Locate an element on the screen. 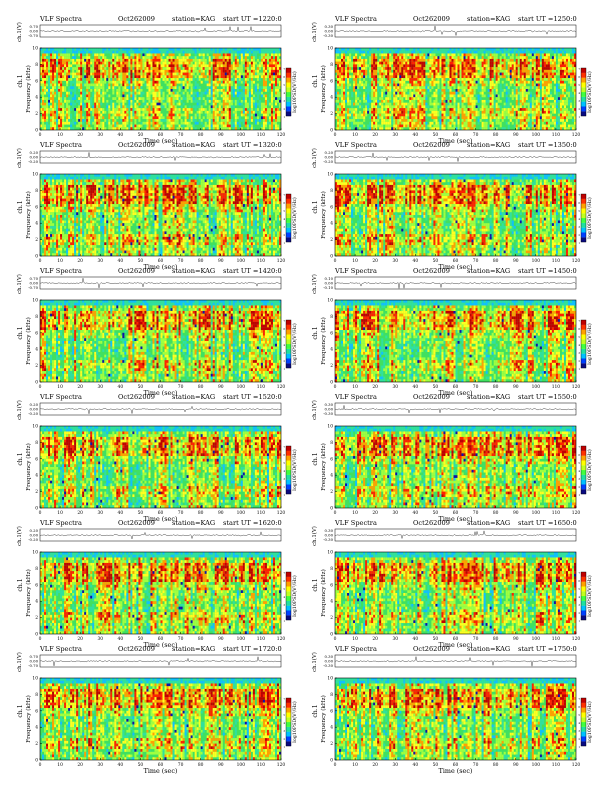 The height and width of the screenshot is (796, 612). ch1-axis-label: ch.1(V) is located at coordinates (19, 662).